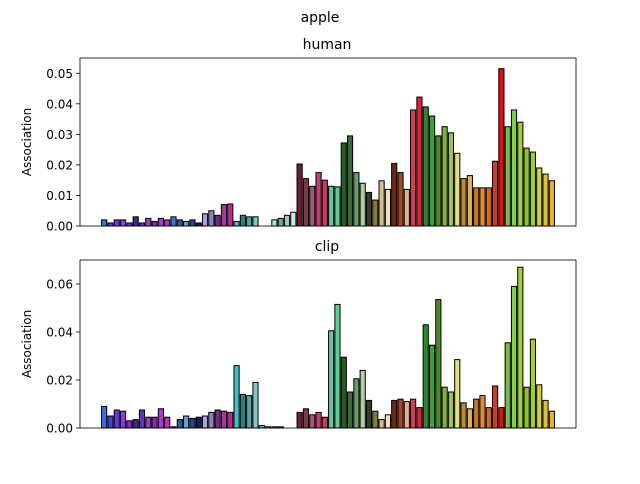 Image resolution: width=640 pixels, height=484 pixels. Describe the element at coordinates (59, 74) in the screenshot. I see `human-y-tick-label: 0.05` at that location.